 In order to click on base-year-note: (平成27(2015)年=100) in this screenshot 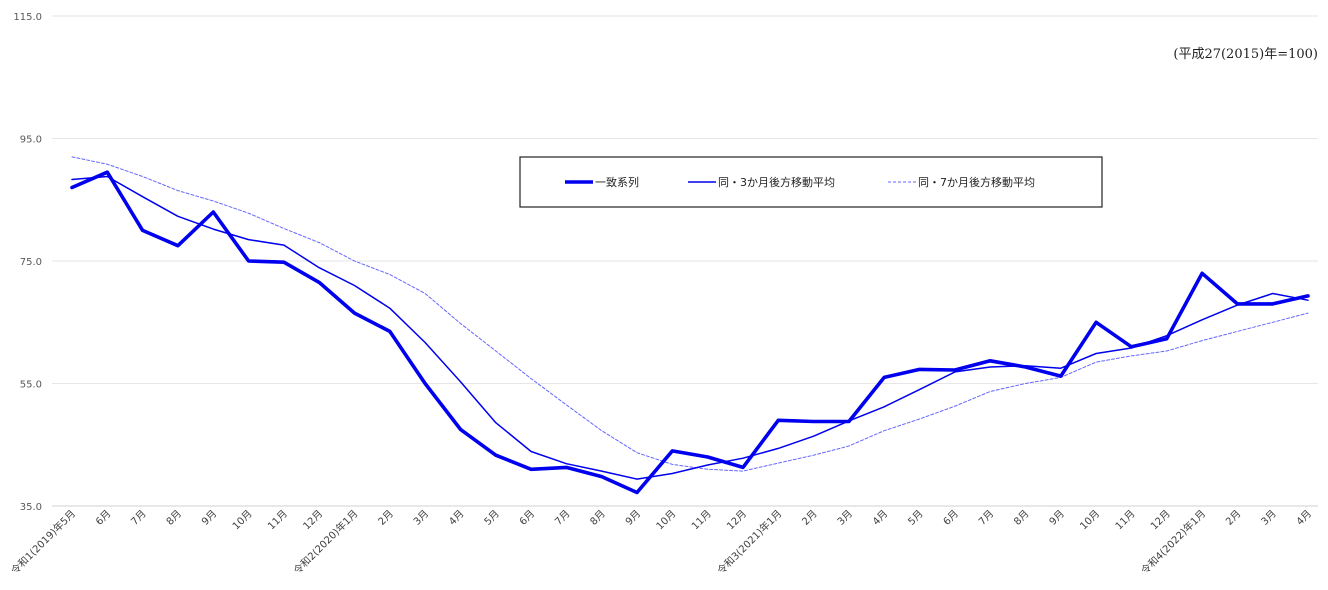, I will do `click(1245, 54)`.